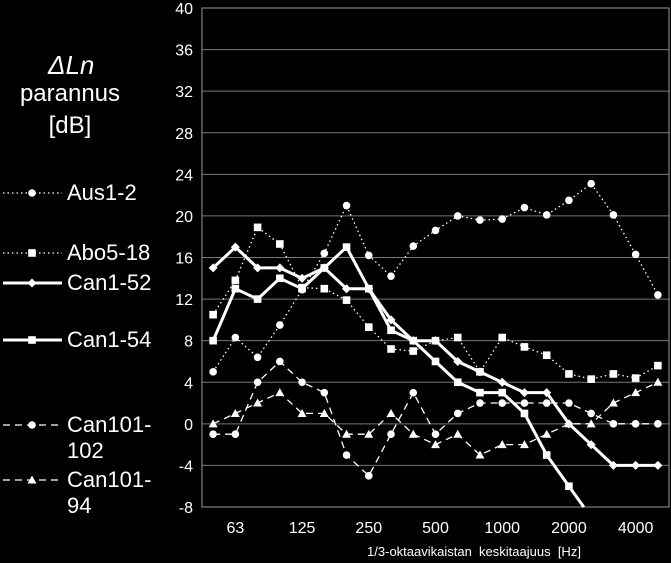  What do you see at coordinates (184, 175) in the screenshot?
I see `y-tick-label: 24` at bounding box center [184, 175].